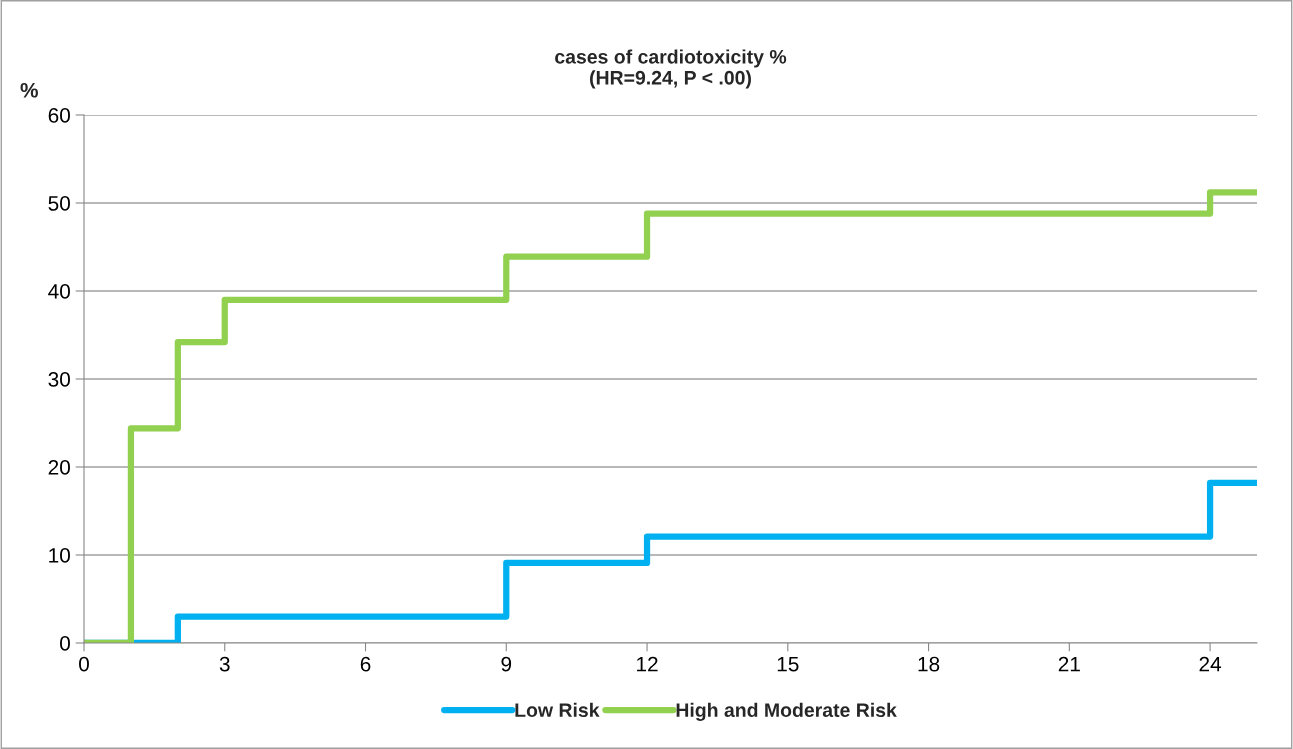 This screenshot has height=749, width=1293. Describe the element at coordinates (647, 664) in the screenshot. I see `x-tick-label: 12` at that location.